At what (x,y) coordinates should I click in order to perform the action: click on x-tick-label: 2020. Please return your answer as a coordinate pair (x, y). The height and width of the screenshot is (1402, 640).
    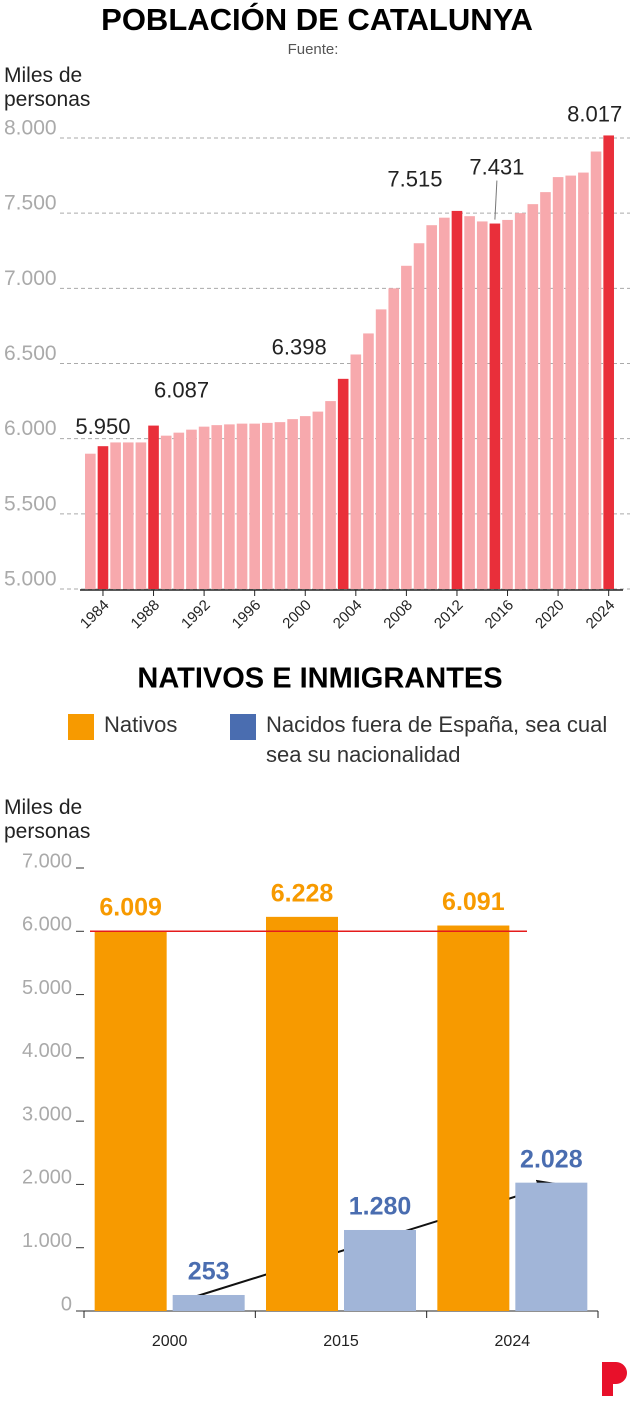
    Looking at the image, I should click on (550, 615).